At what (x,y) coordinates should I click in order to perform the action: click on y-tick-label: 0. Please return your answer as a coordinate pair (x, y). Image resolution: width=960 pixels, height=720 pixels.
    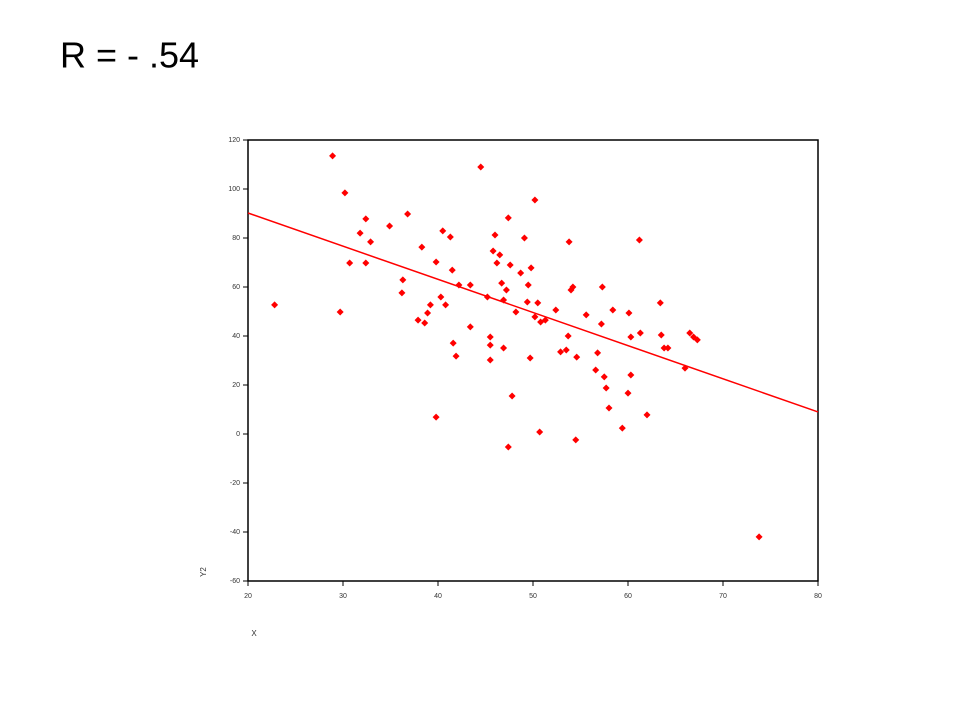
    Looking at the image, I should click on (238, 434).